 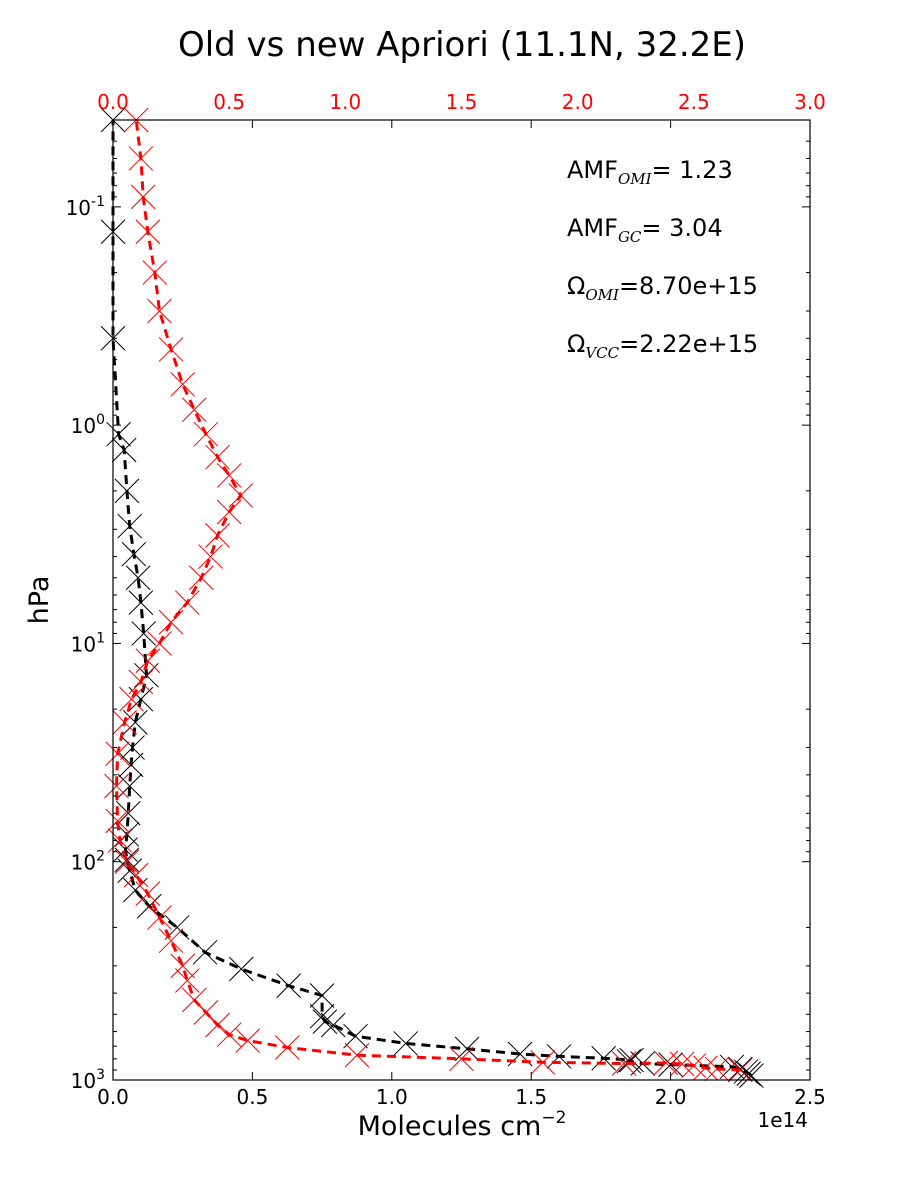 I want to click on x-tick-label: 2.0, so click(x=671, y=1097).